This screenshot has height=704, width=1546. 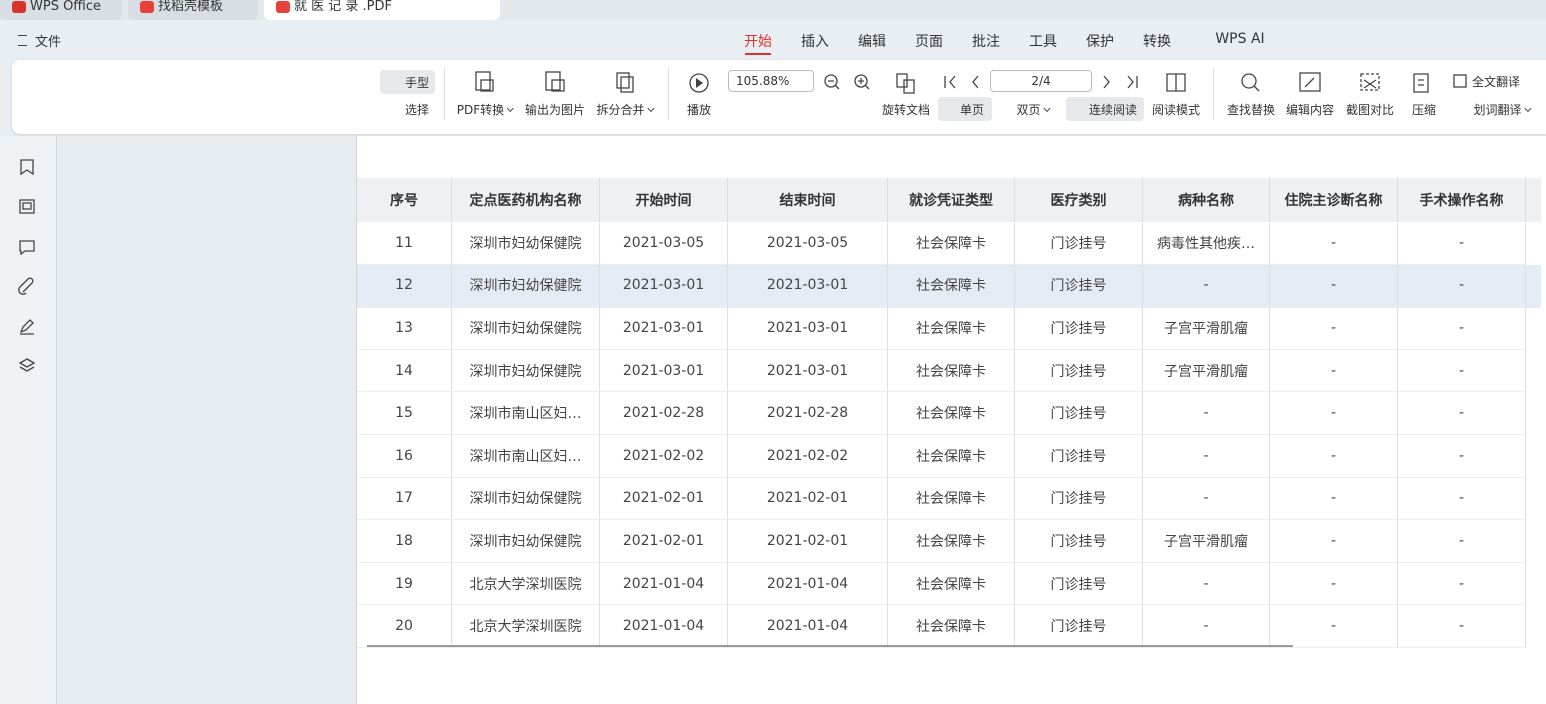 I want to click on window-tab: 找稻壳模板, so click(x=193, y=10).